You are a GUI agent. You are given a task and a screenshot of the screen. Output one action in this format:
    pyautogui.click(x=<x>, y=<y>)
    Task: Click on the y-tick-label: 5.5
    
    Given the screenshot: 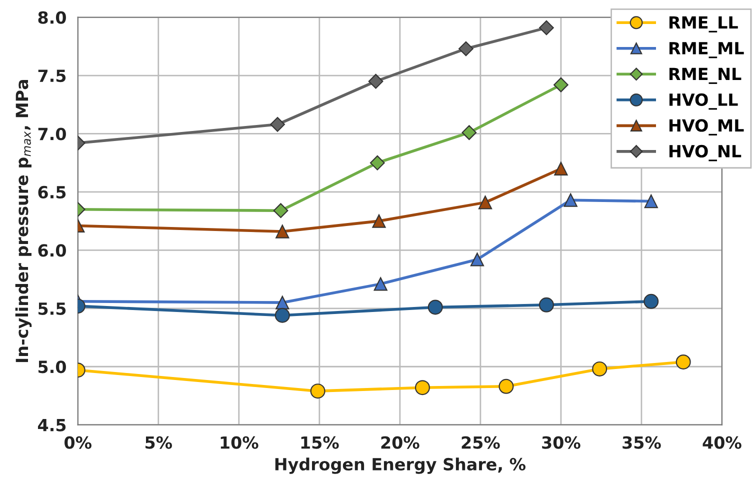 What is the action you would take?
    pyautogui.click(x=52, y=308)
    